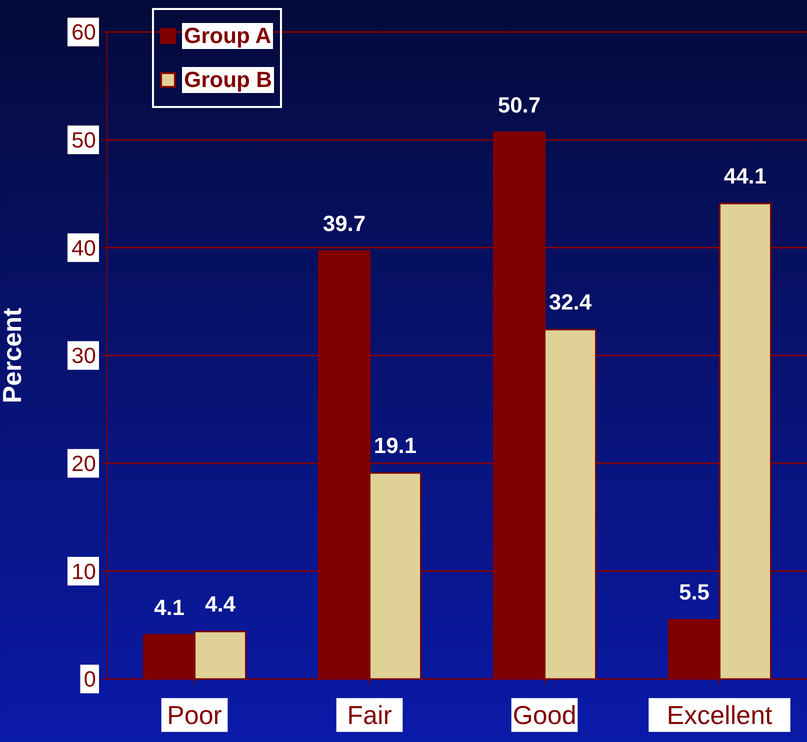 Image resolution: width=807 pixels, height=742 pixels. What do you see at coordinates (169, 607) in the screenshot?
I see `data-label: 4.1` at bounding box center [169, 607].